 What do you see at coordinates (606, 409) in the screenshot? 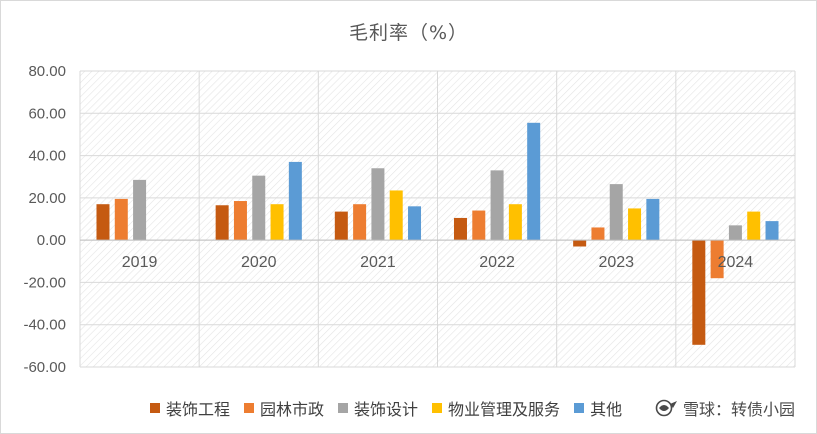
I see `legend-label: 其他` at bounding box center [606, 409].